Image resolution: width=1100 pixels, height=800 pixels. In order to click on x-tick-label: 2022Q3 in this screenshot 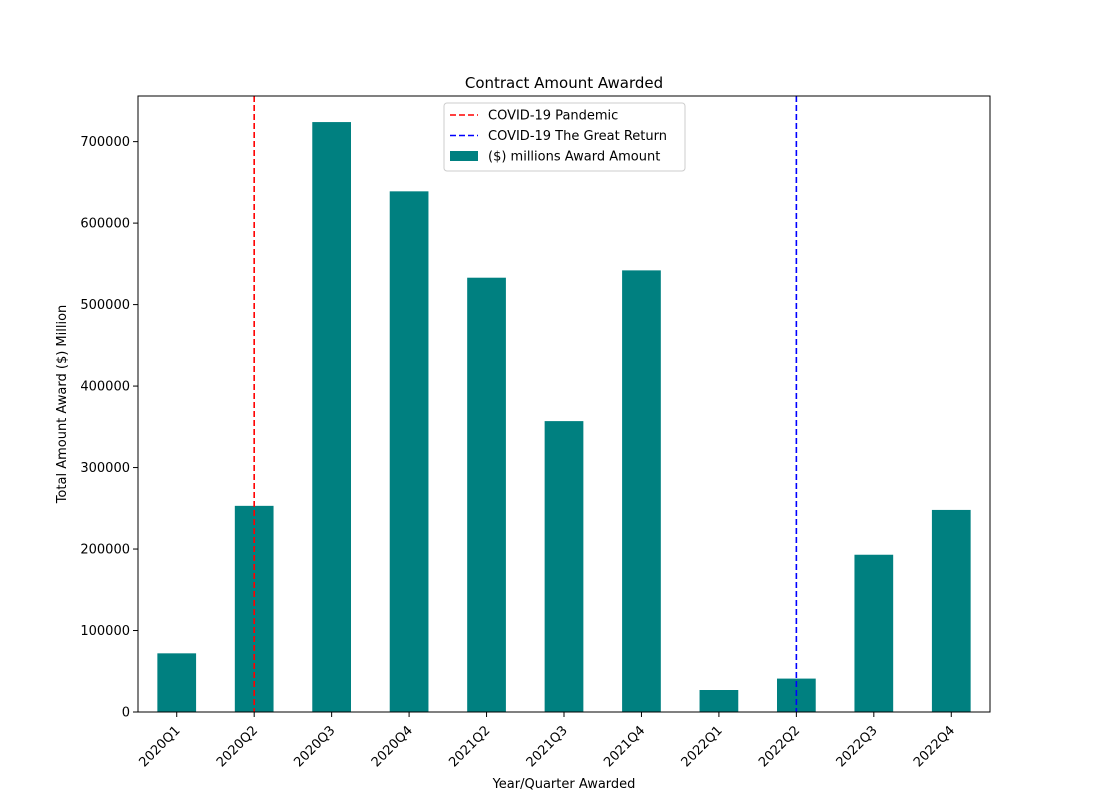, I will do `click(857, 746)`.